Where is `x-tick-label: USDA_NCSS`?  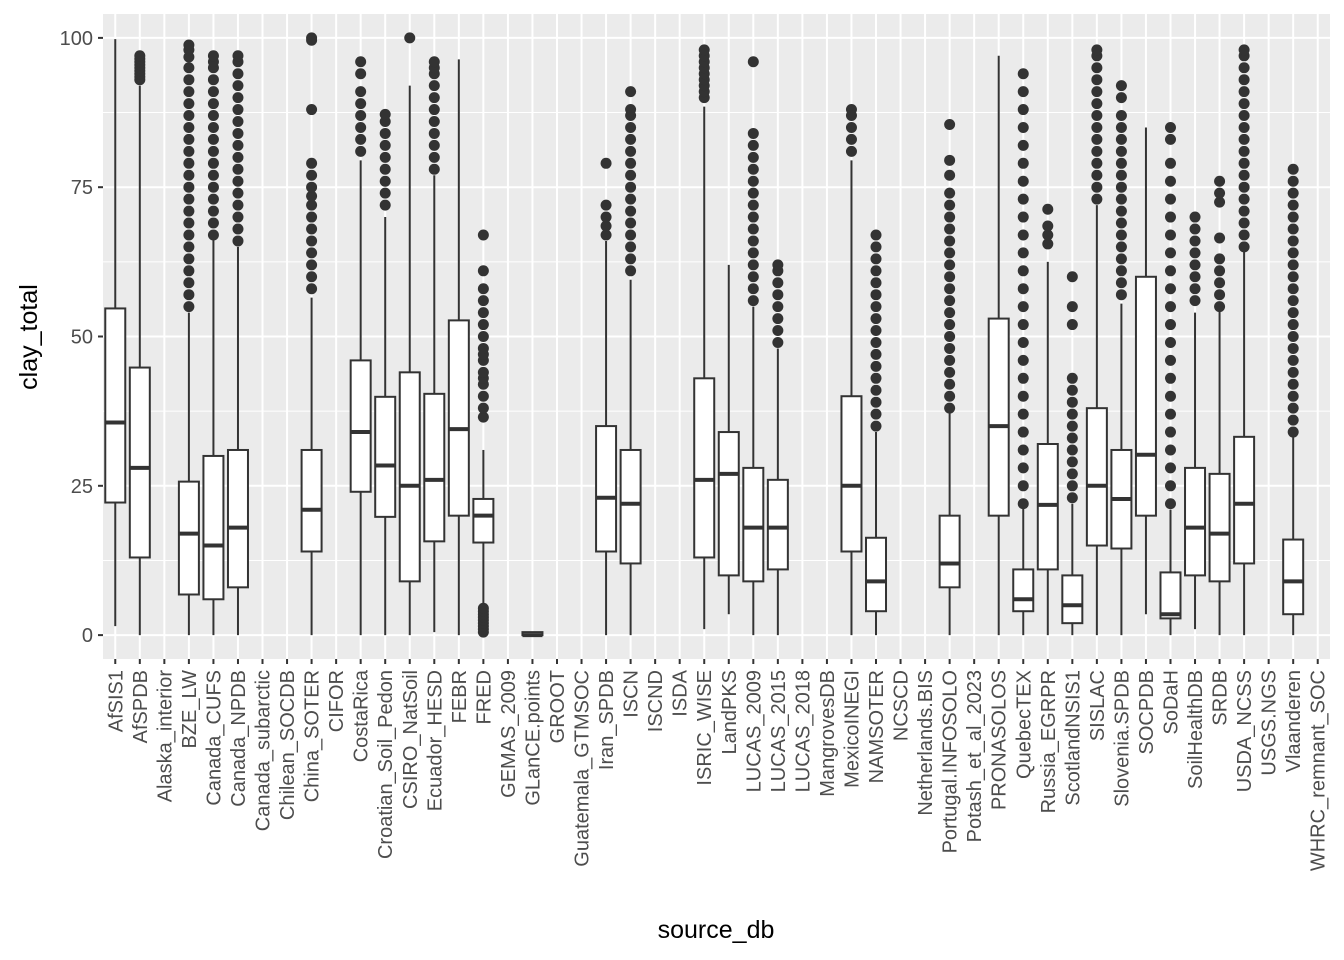 x-tick-label: USDA_NCSS is located at coordinates (1245, 731).